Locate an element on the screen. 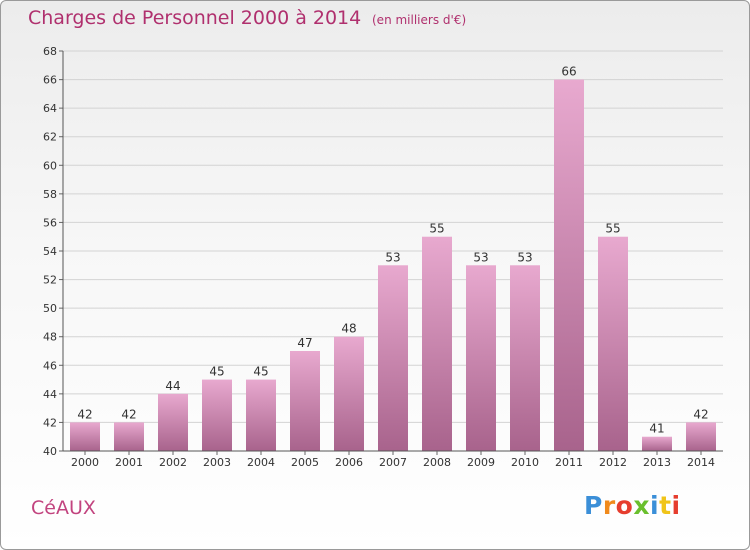 Image resolution: width=750 pixels, height=550 pixels. x-tick-label: 2014 is located at coordinates (701, 462).